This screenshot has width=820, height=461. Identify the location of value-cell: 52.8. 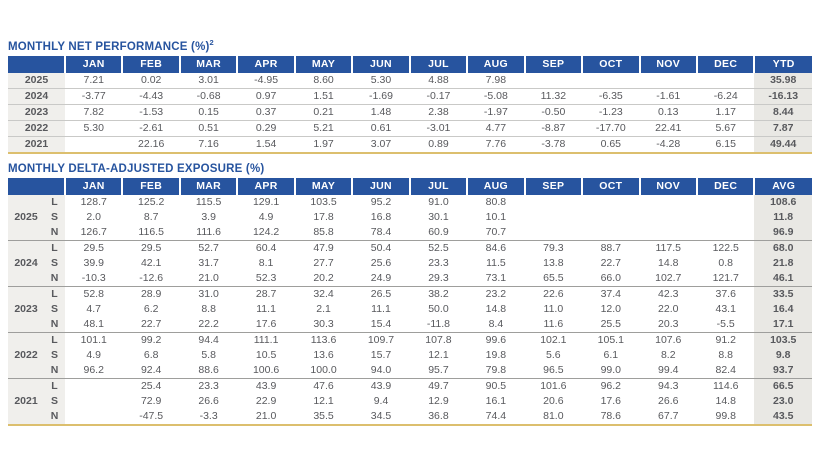
(93, 293).